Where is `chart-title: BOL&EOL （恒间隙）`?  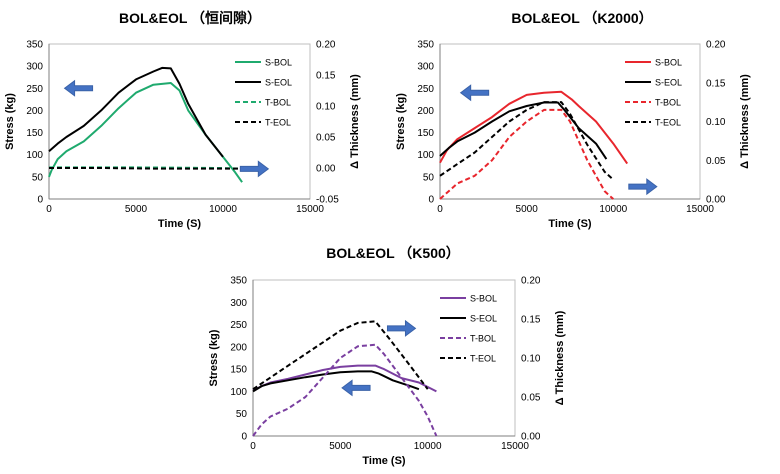
chart-title: BOL&EOL （恒间隙） is located at coordinates (190, 18).